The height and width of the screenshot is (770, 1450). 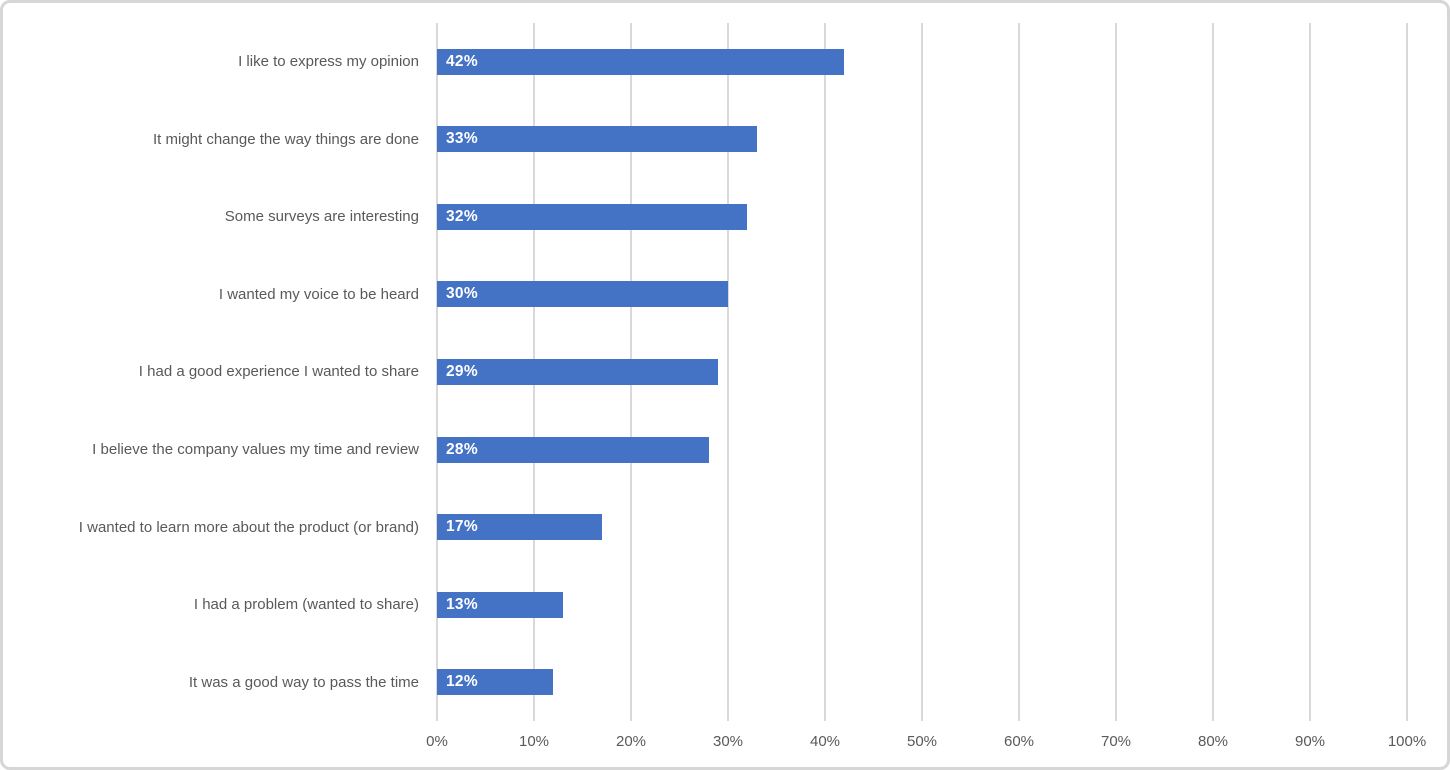 What do you see at coordinates (597, 139) in the screenshot?
I see `bar: 33%` at bounding box center [597, 139].